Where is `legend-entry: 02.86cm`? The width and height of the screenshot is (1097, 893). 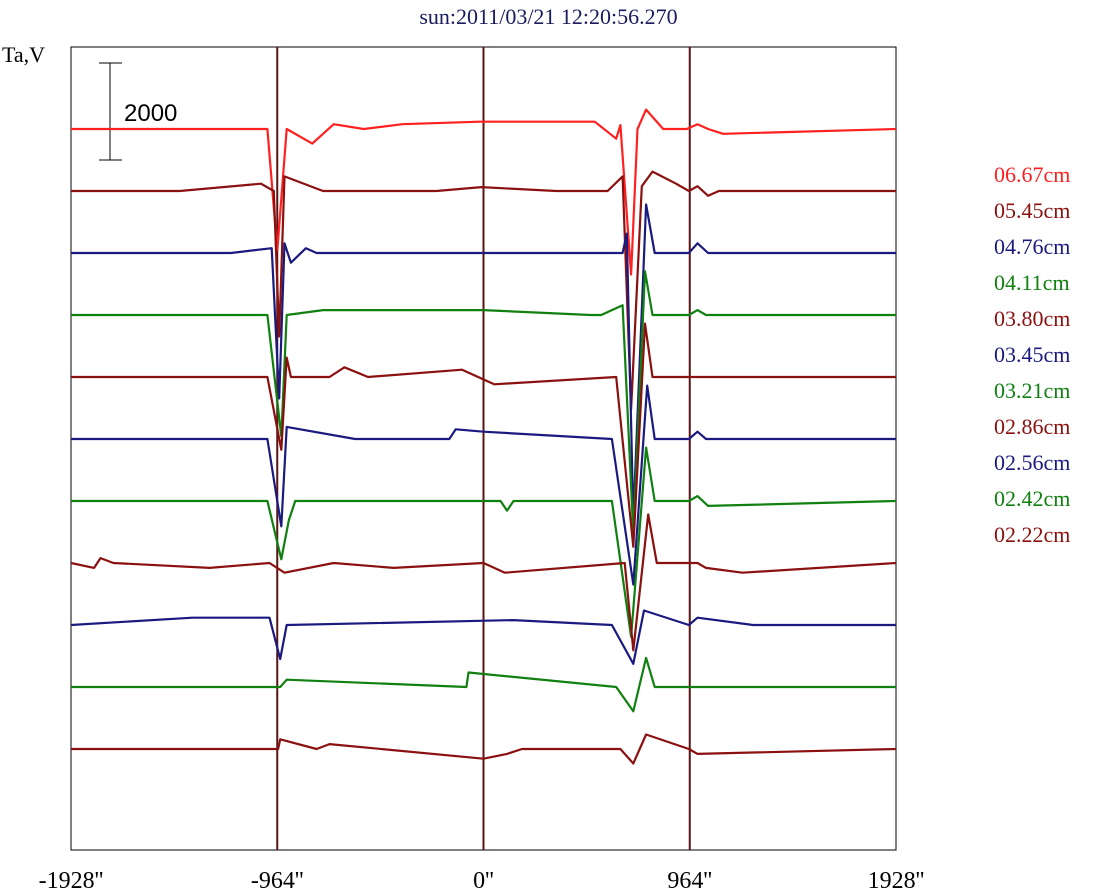 legend-entry: 02.86cm is located at coordinates (1032, 426).